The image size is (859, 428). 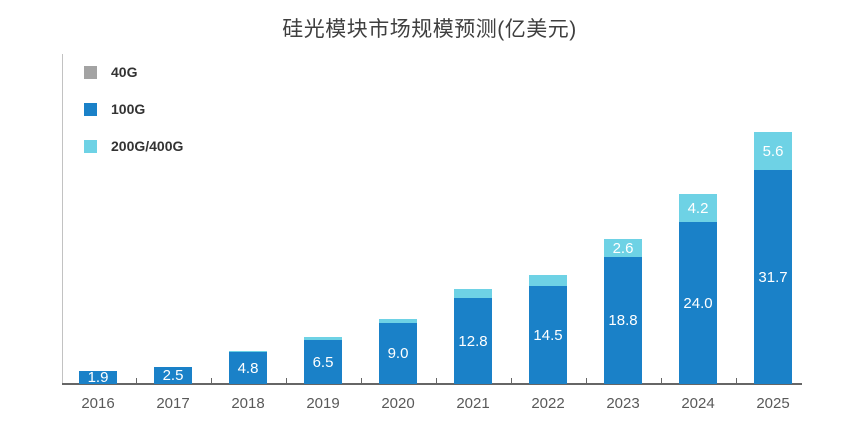 I want to click on bar-value-label-100g-2024: 24.0, so click(x=698, y=303).